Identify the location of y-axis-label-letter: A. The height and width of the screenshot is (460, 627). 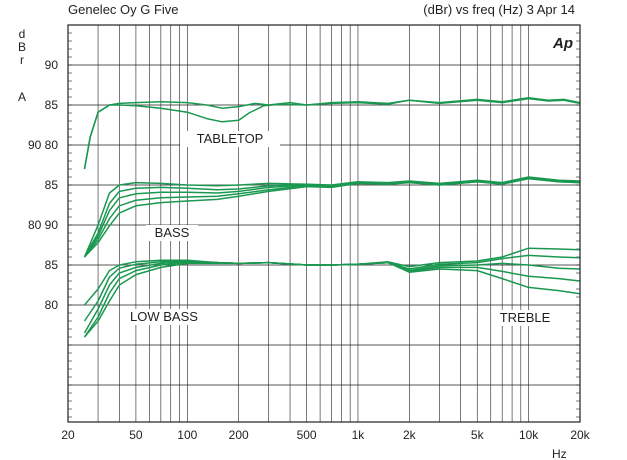
(22, 97).